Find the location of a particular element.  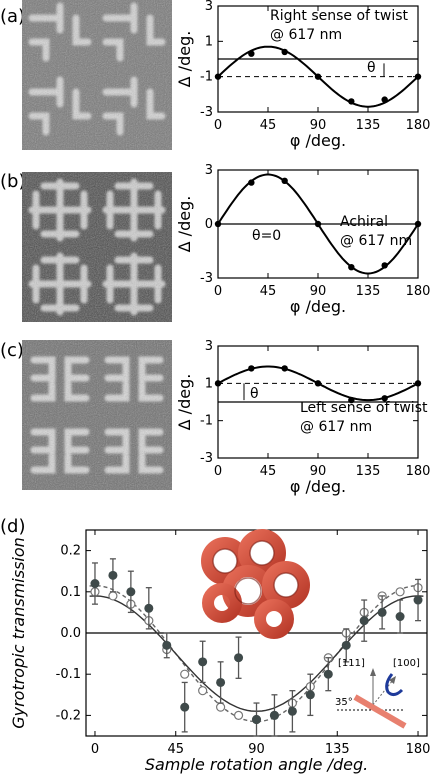

micrograph-a is located at coordinates (97, 75).